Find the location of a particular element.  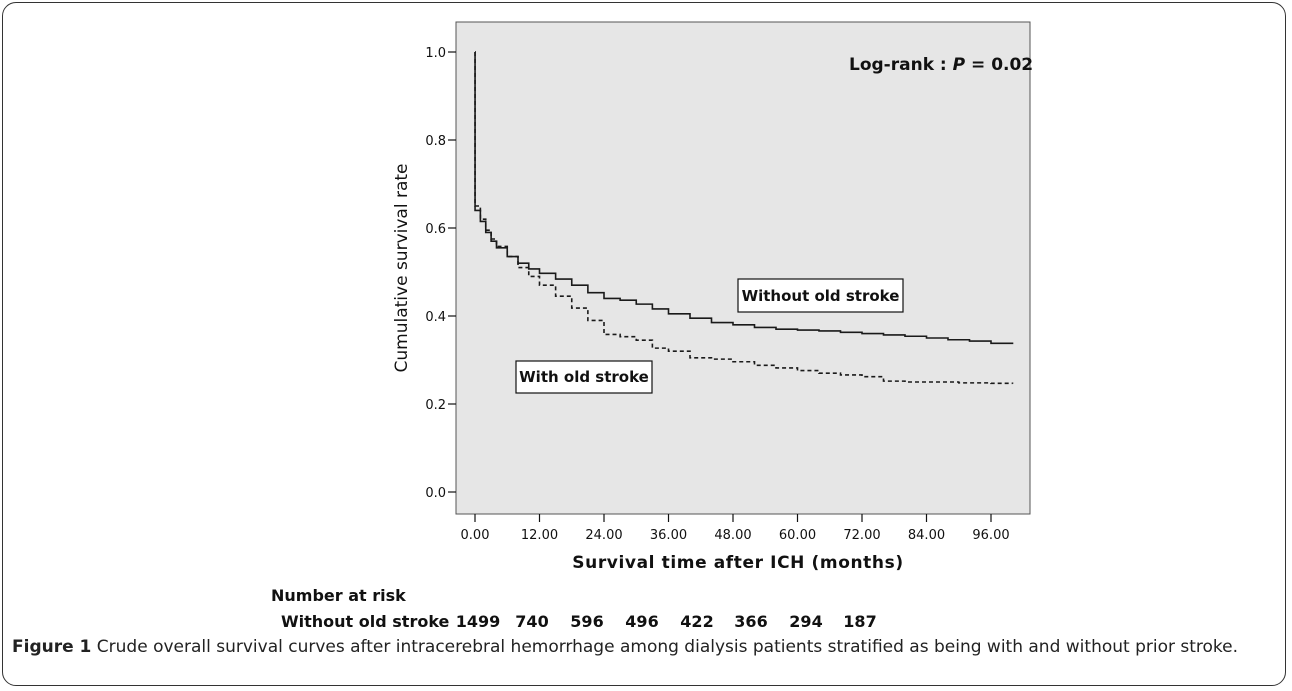

risk-cell: 187 is located at coordinates (859, 621).